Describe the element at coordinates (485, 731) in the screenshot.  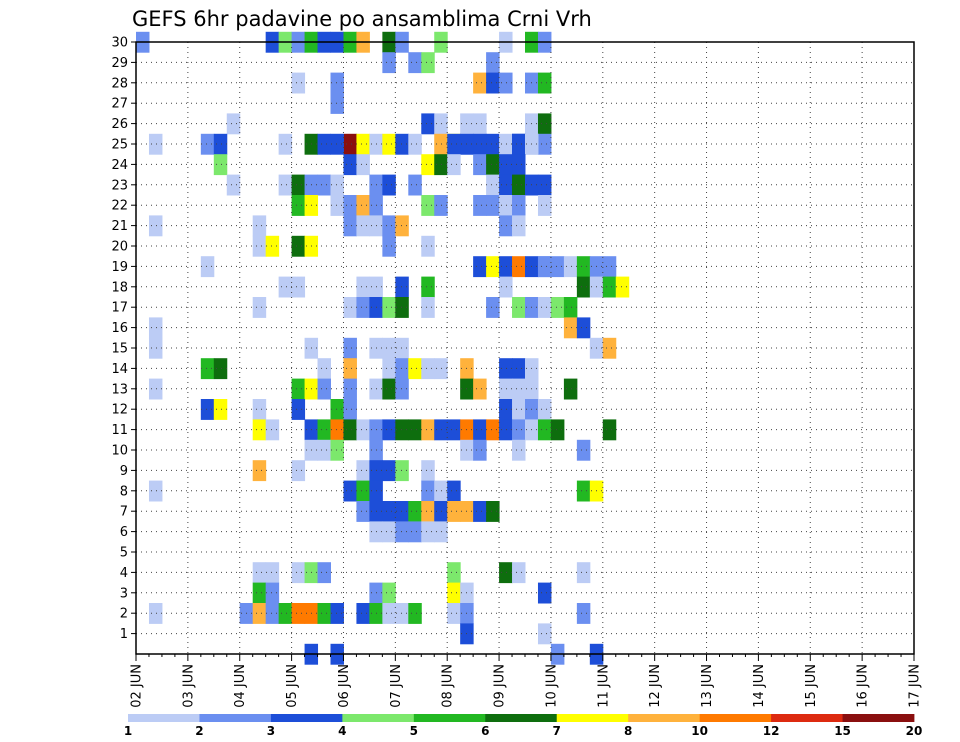
I see `legend-label-6: 6` at that location.